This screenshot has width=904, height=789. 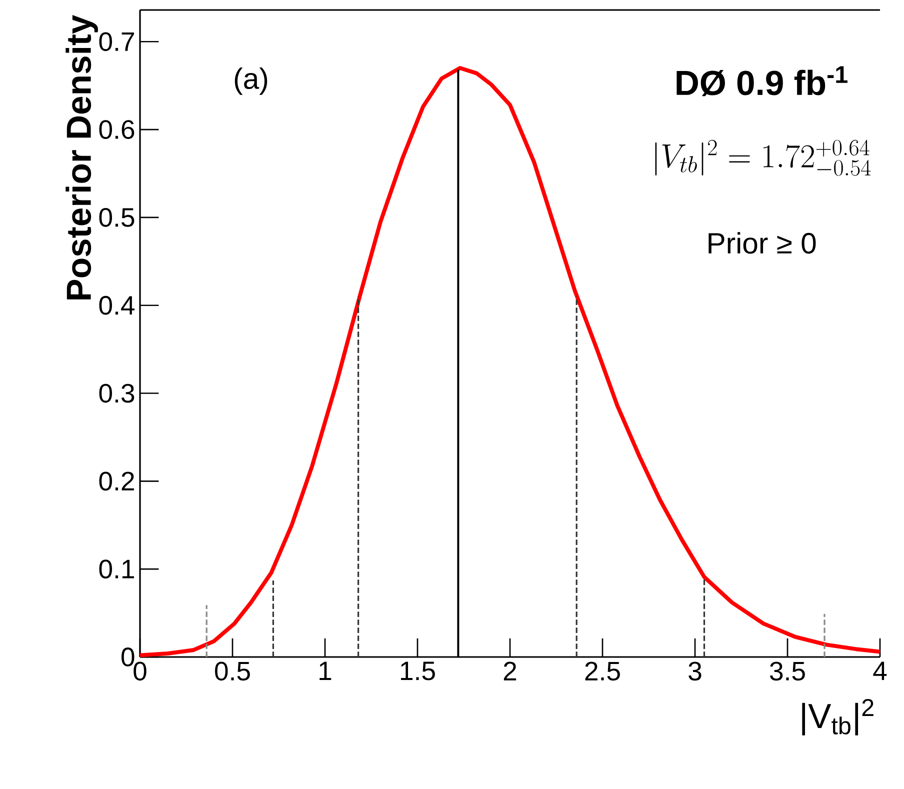 I want to click on y-tick-label: 0.7, so click(x=116, y=42).